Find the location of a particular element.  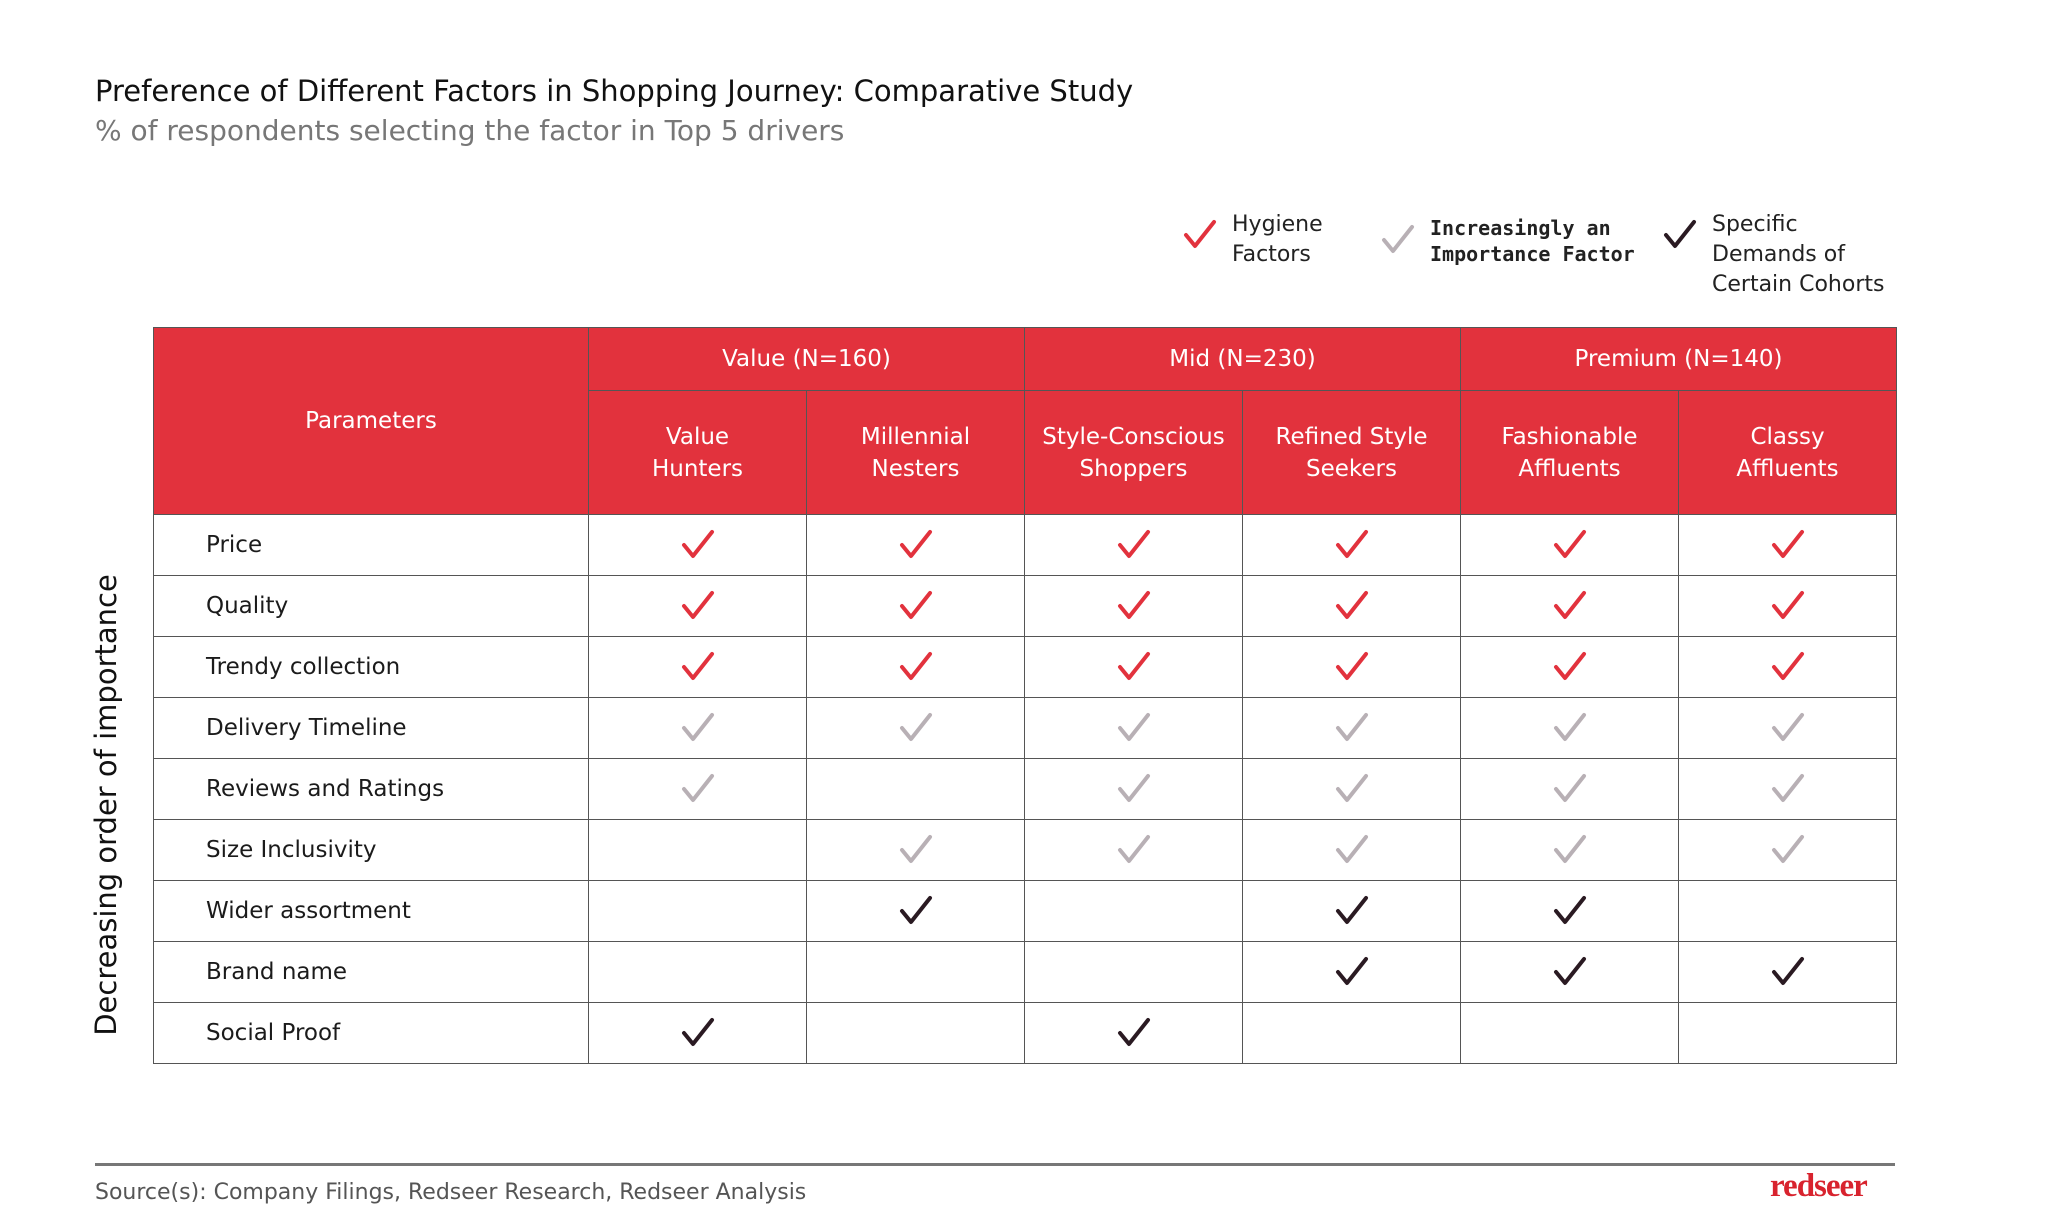

table-row: Reviews and Ratings is located at coordinates (1025, 789).